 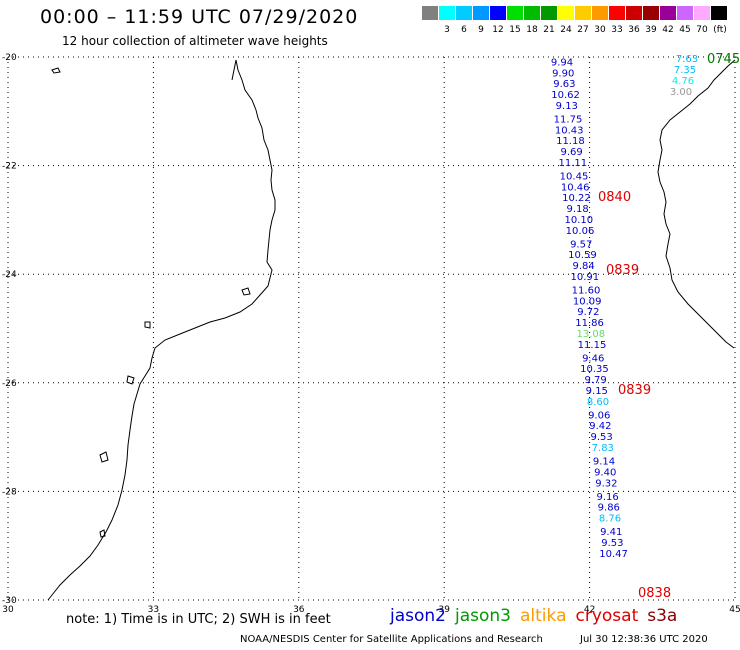 What do you see at coordinates (9, 58) in the screenshot?
I see `y-tick-label: -20` at bounding box center [9, 58].